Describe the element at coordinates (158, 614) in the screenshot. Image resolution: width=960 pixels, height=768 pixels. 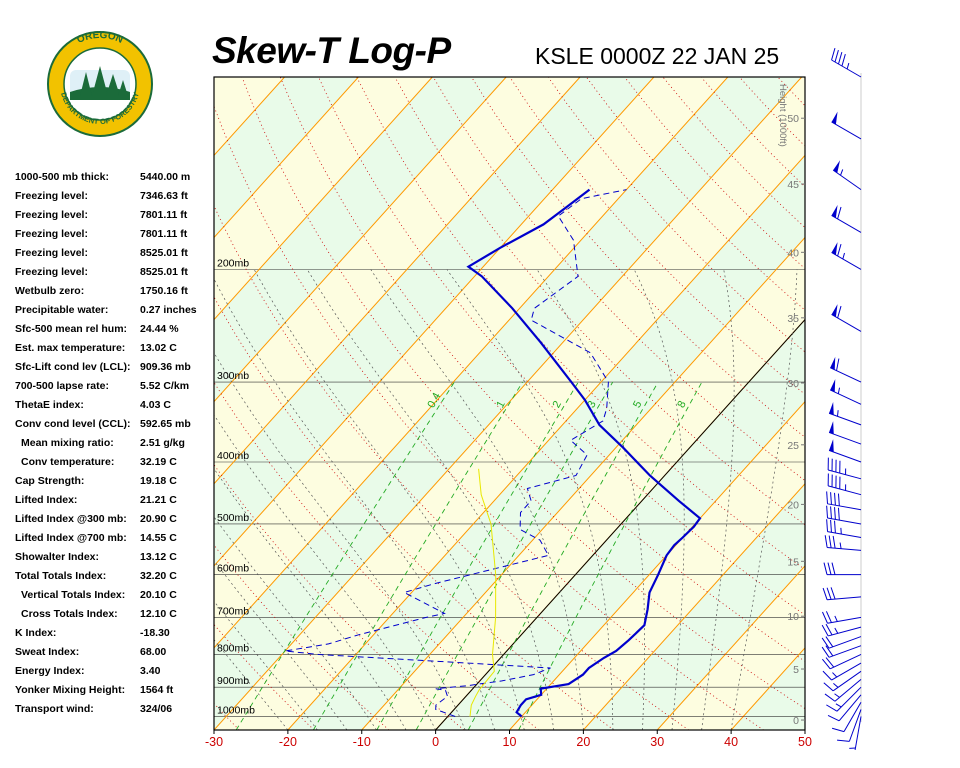
I see `stat-value: 12.10 C` at that location.